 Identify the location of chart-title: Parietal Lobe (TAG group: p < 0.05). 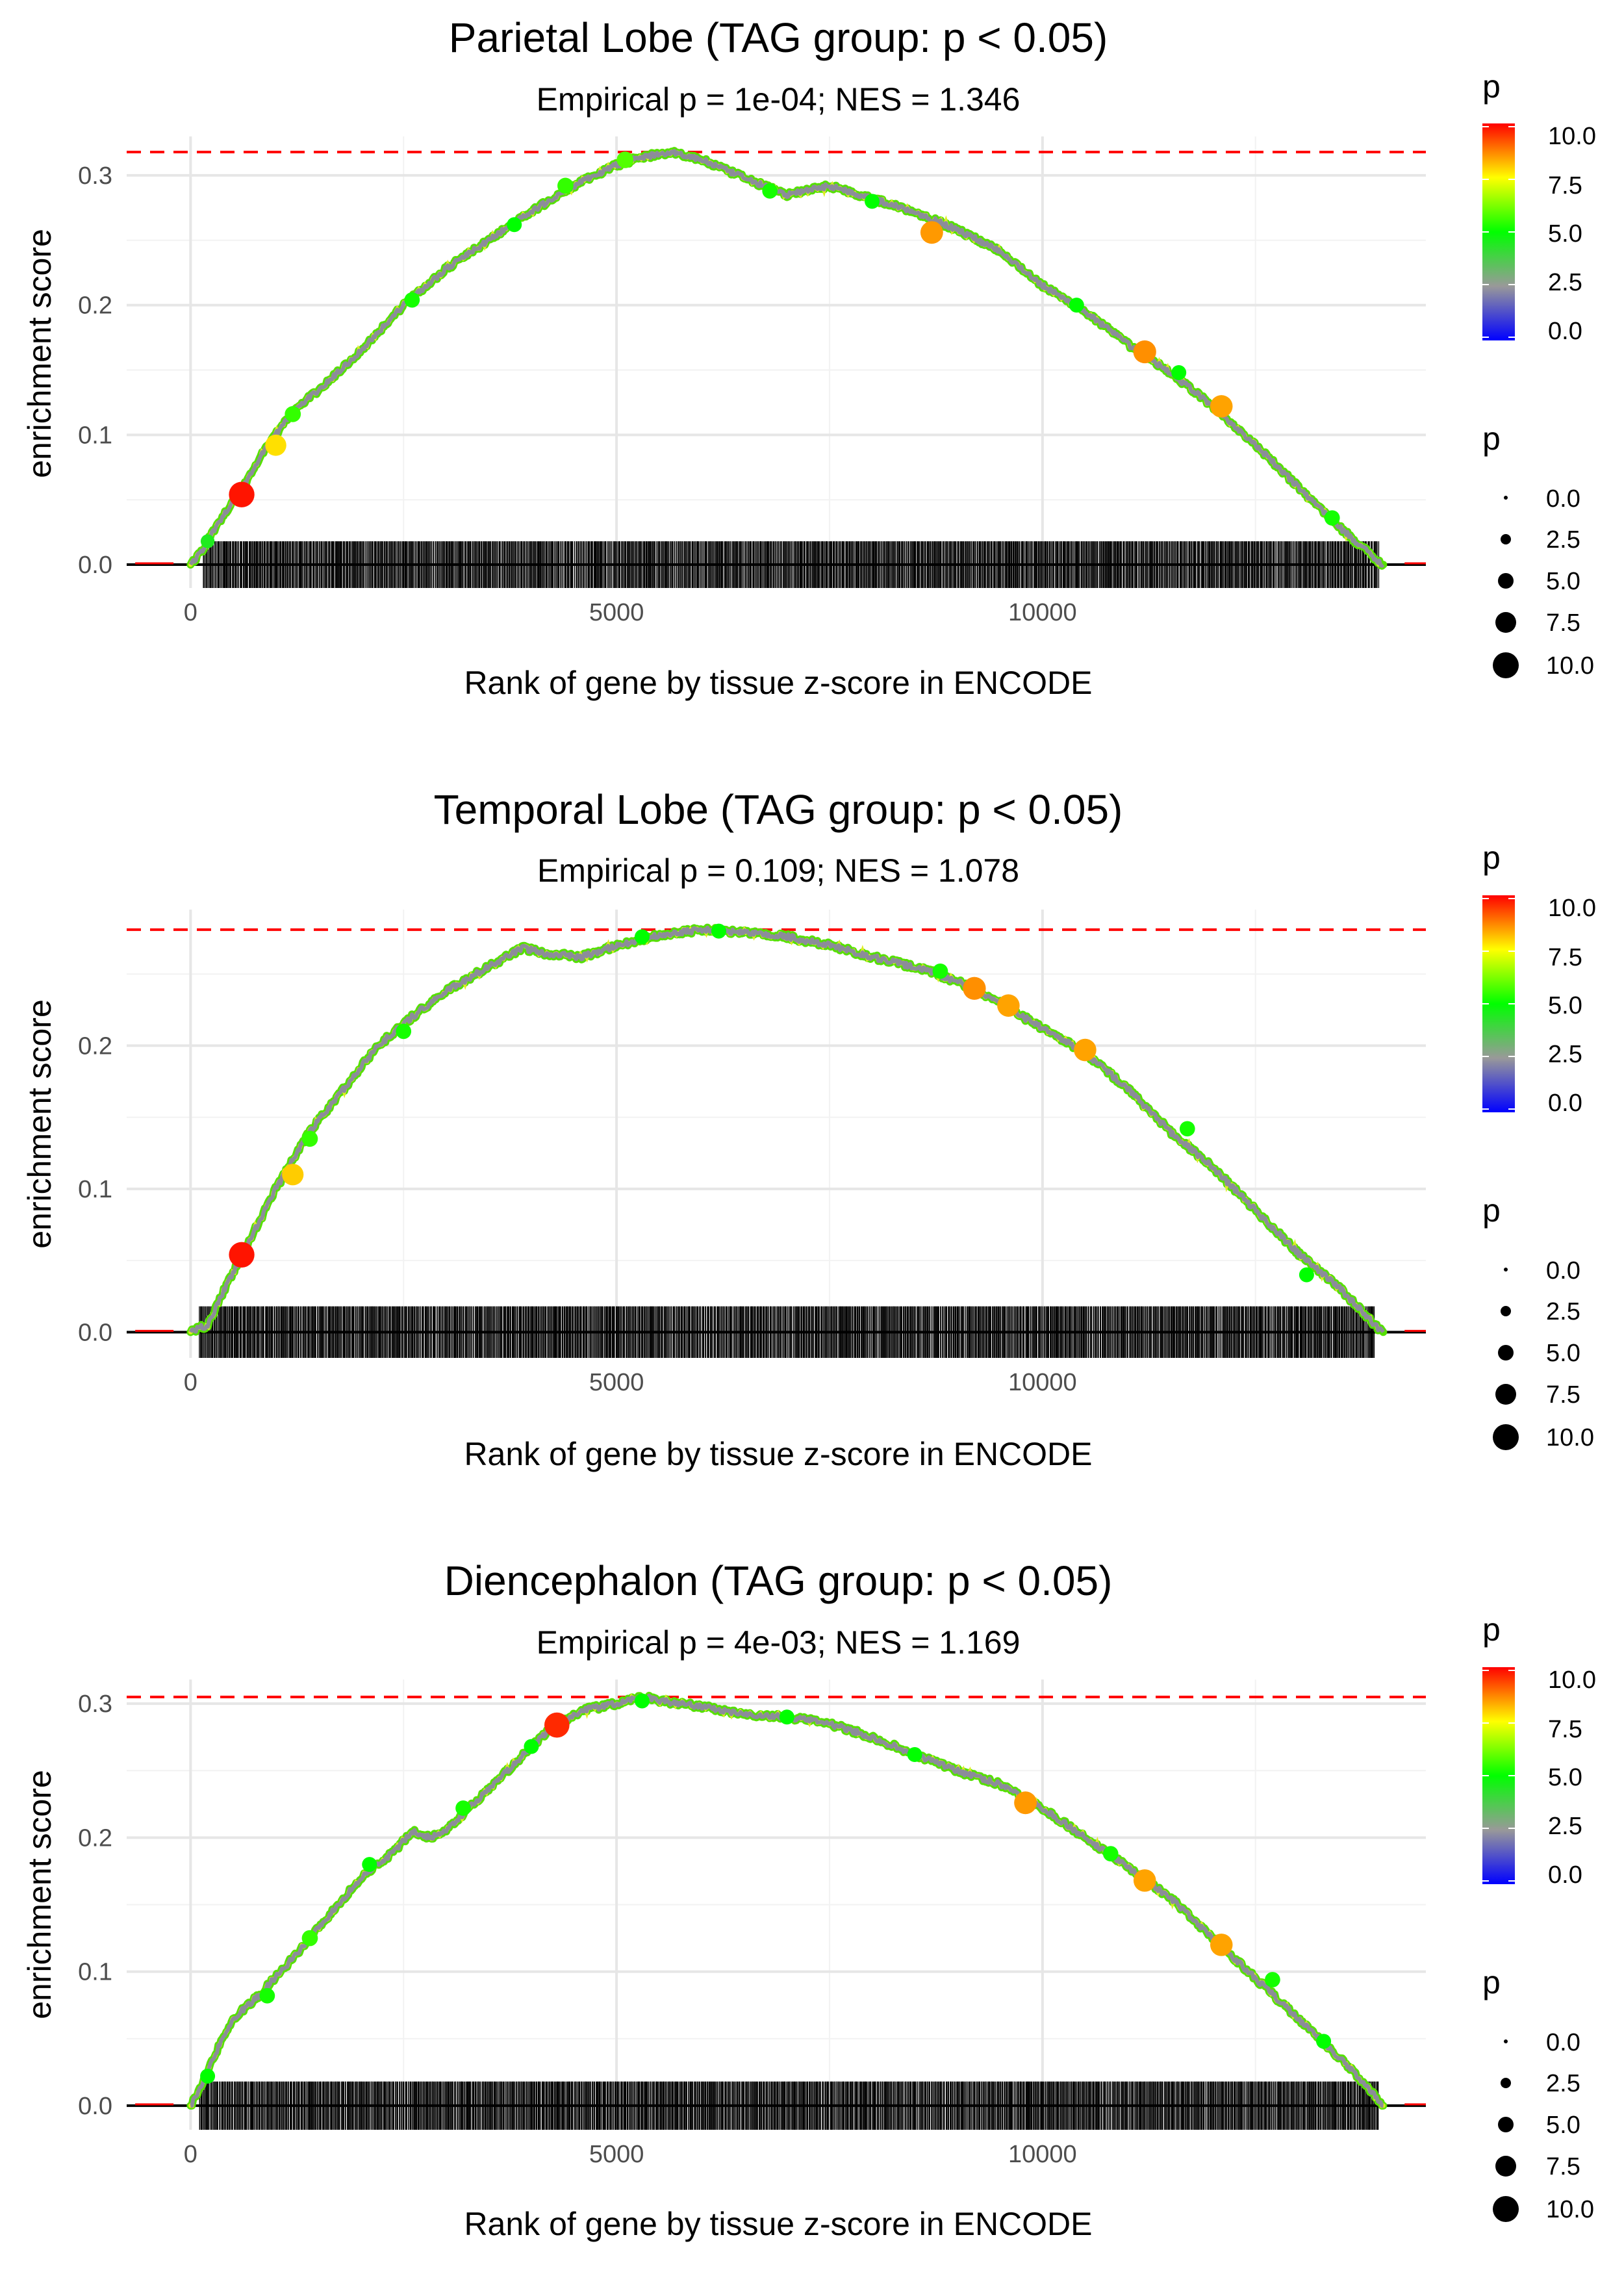
(778, 37).